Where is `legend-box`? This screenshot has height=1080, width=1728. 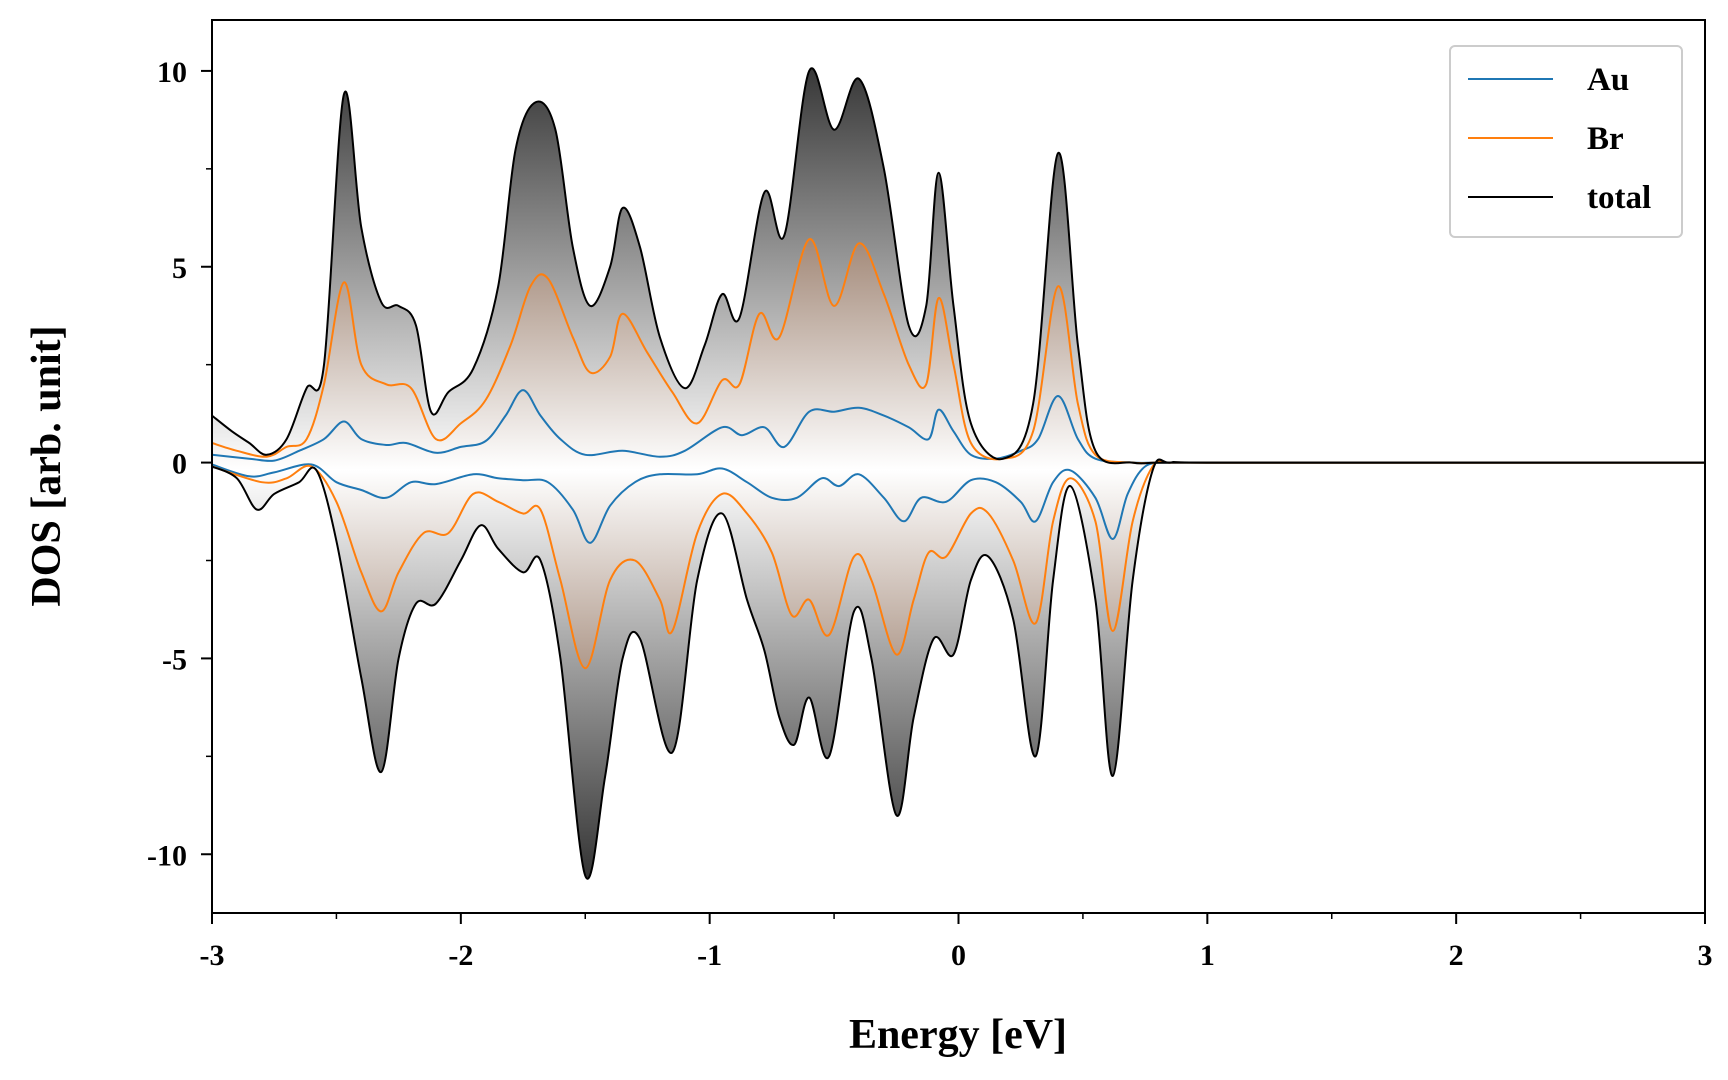
legend-box is located at coordinates (1566, 141).